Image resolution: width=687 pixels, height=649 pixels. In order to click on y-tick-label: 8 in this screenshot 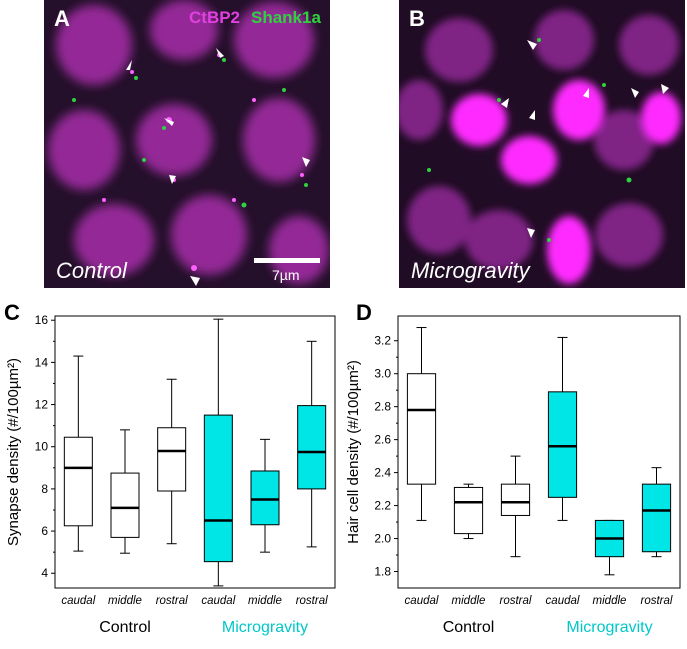, I will do `click(44, 489)`.